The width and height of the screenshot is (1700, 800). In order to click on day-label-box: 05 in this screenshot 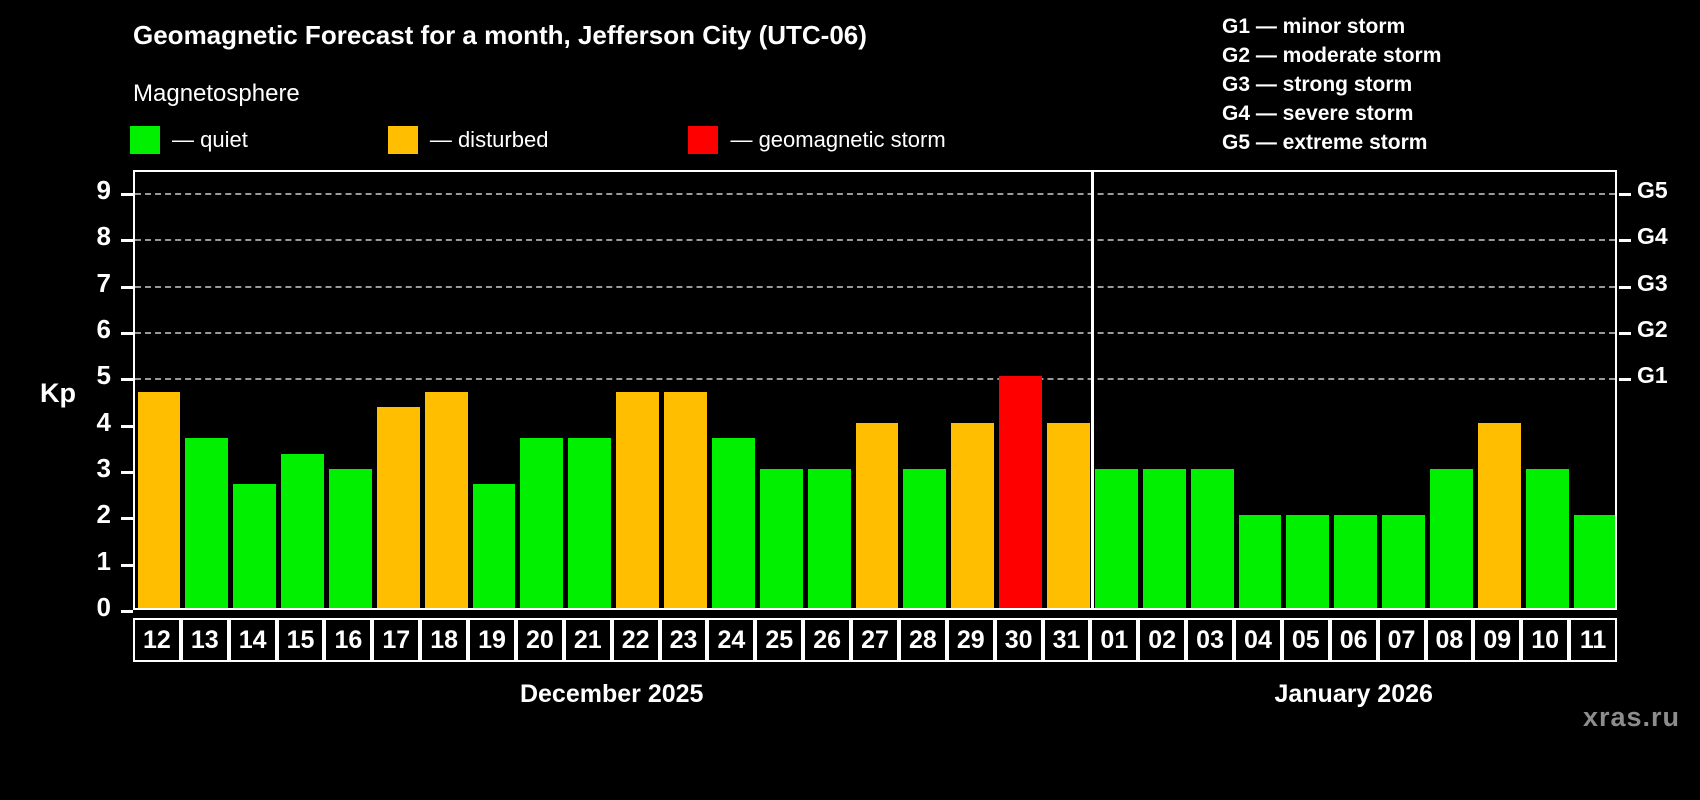, I will do `click(1305, 640)`.